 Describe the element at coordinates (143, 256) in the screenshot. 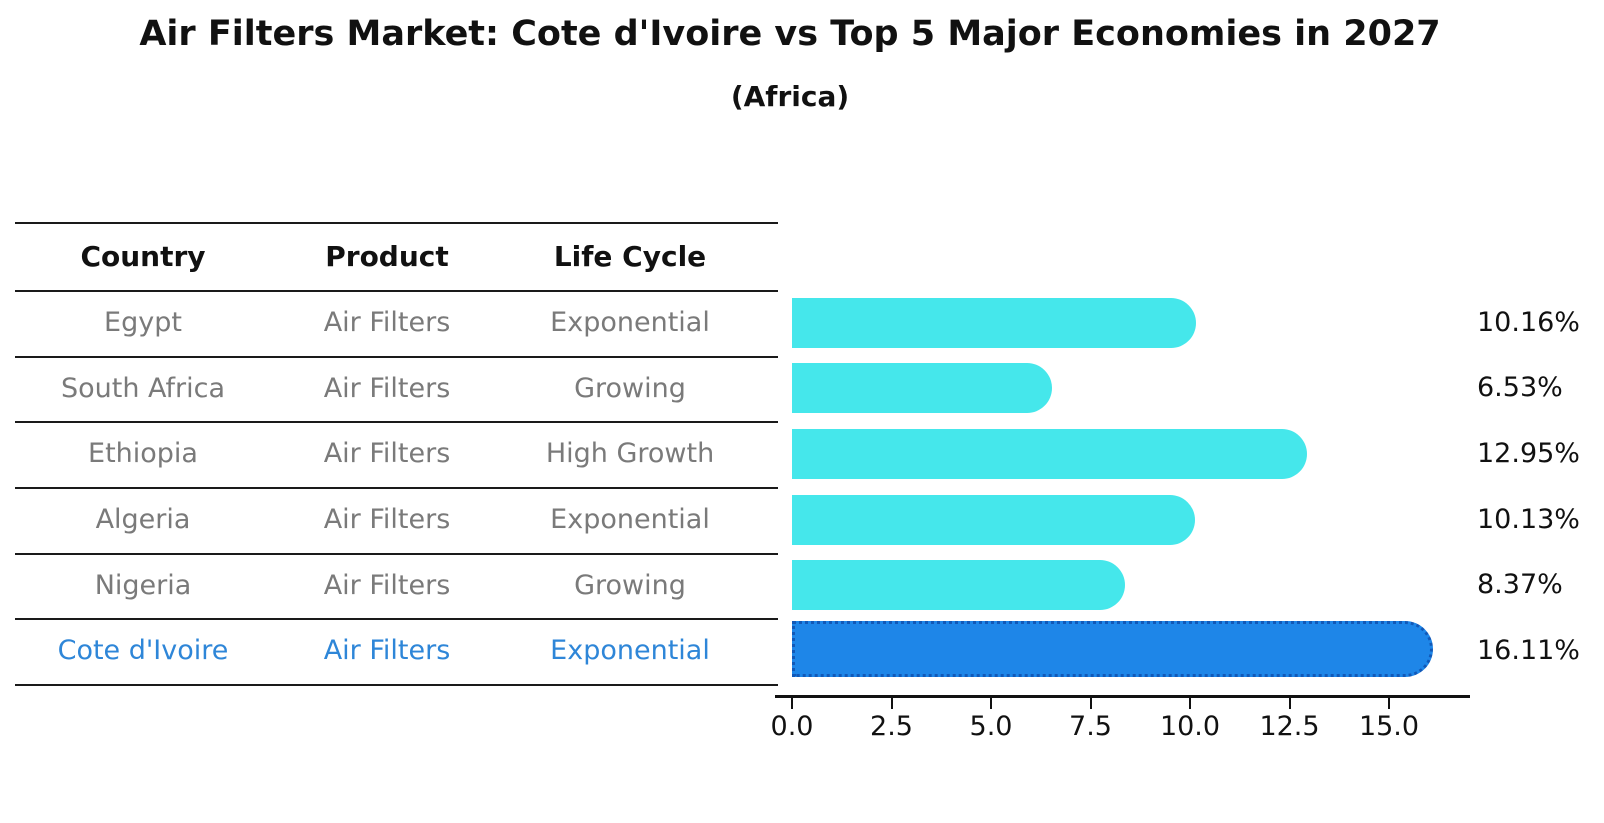

I see `header-country: Country` at that location.